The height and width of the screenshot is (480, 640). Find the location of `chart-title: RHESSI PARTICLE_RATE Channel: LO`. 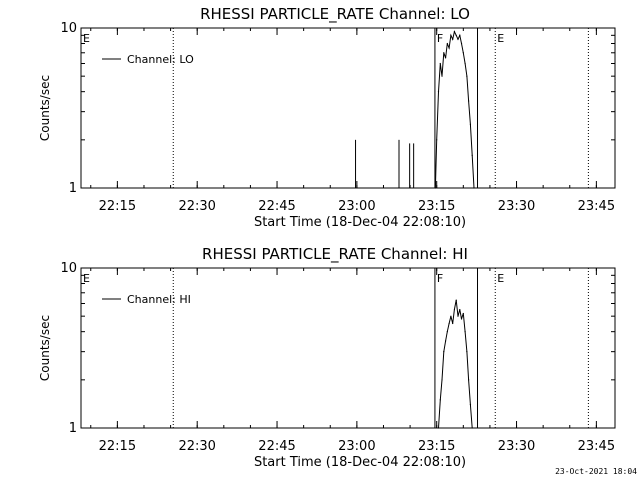

chart-title: RHESSI PARTICLE_RATE Channel: LO is located at coordinates (335, 14).